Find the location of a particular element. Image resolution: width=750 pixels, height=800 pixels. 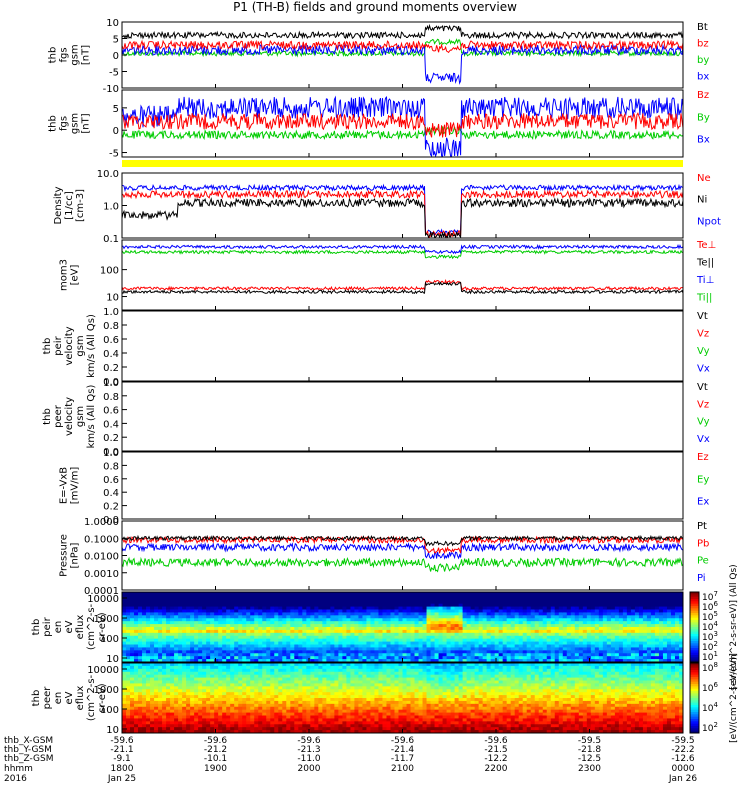

xtick-label: 0000 is located at coordinates (683, 769).